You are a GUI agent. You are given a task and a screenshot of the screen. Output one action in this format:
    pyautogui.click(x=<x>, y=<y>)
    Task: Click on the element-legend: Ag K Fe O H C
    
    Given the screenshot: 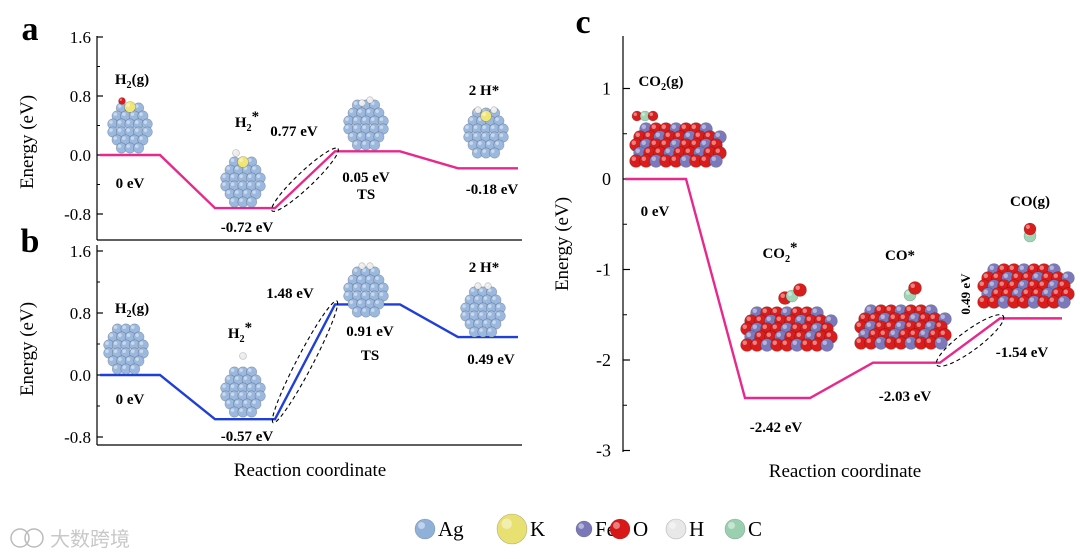 What is the action you would take?
    pyautogui.click(x=588, y=529)
    